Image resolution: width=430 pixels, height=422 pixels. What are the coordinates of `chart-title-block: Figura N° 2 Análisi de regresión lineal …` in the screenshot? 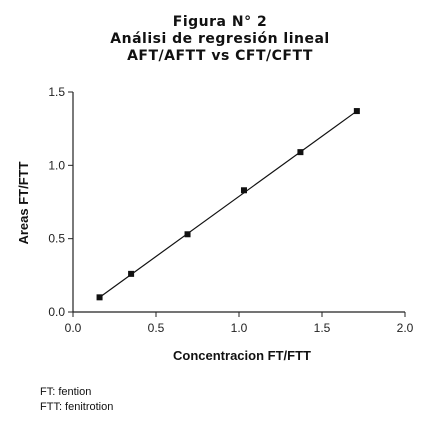 It's located at (215, 39).